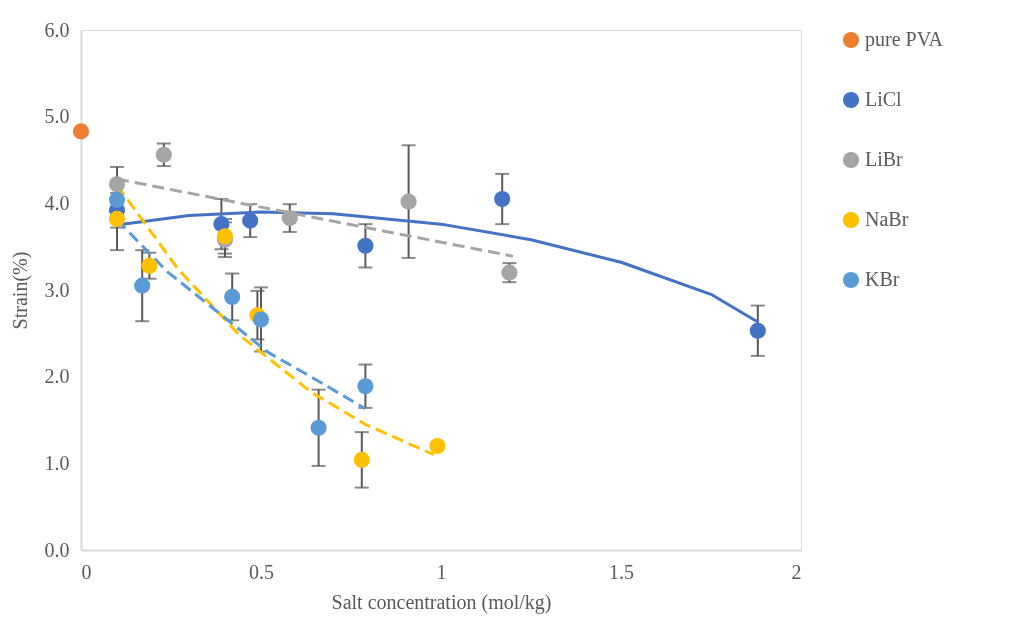 The image size is (1028, 642). I want to click on legend-label: LiBr, so click(884, 159).